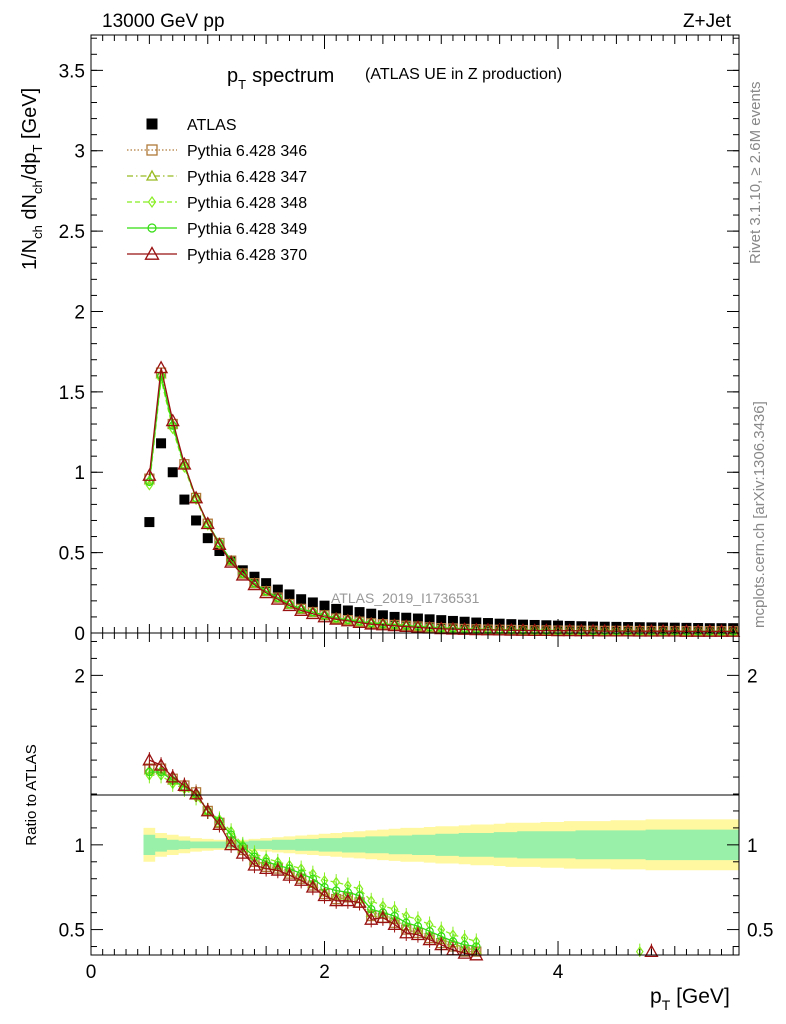 The image size is (786, 1024). I want to click on legend-label-1: Pythia 6.428 346, so click(247, 151).